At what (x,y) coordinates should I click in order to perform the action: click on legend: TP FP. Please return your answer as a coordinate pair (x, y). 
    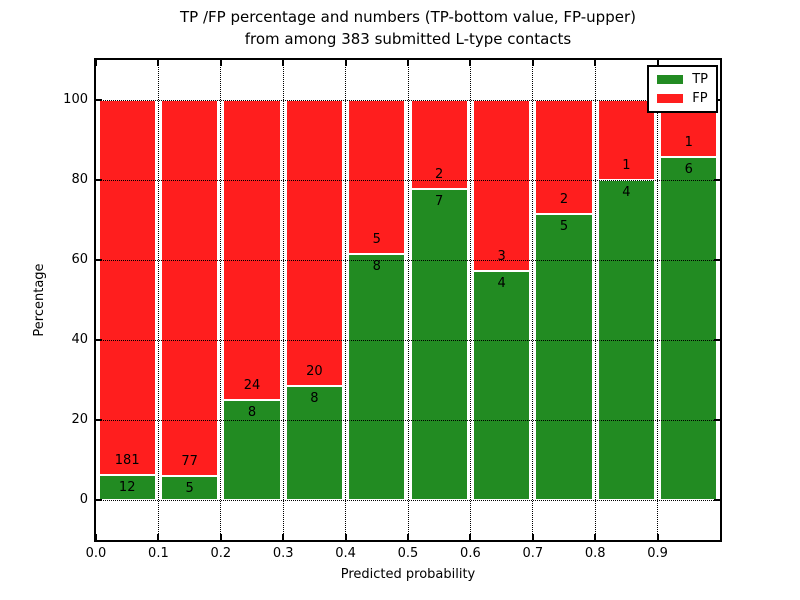
    Looking at the image, I should click on (682, 89).